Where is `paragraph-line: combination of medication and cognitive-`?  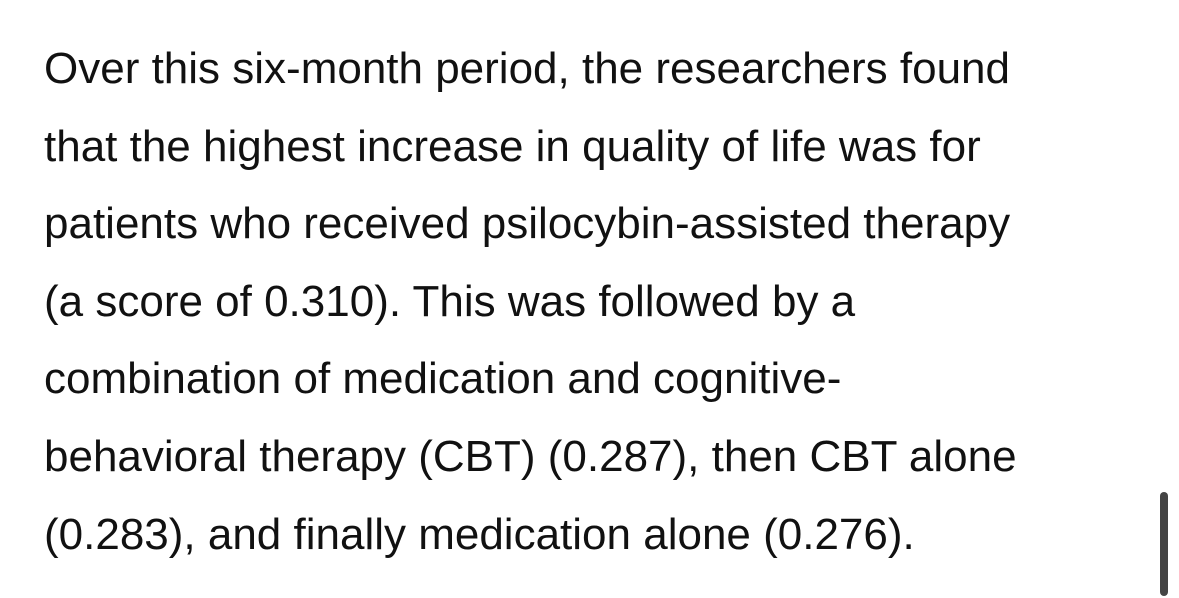 paragraph-line: combination of medication and cognitive- is located at coordinates (443, 379).